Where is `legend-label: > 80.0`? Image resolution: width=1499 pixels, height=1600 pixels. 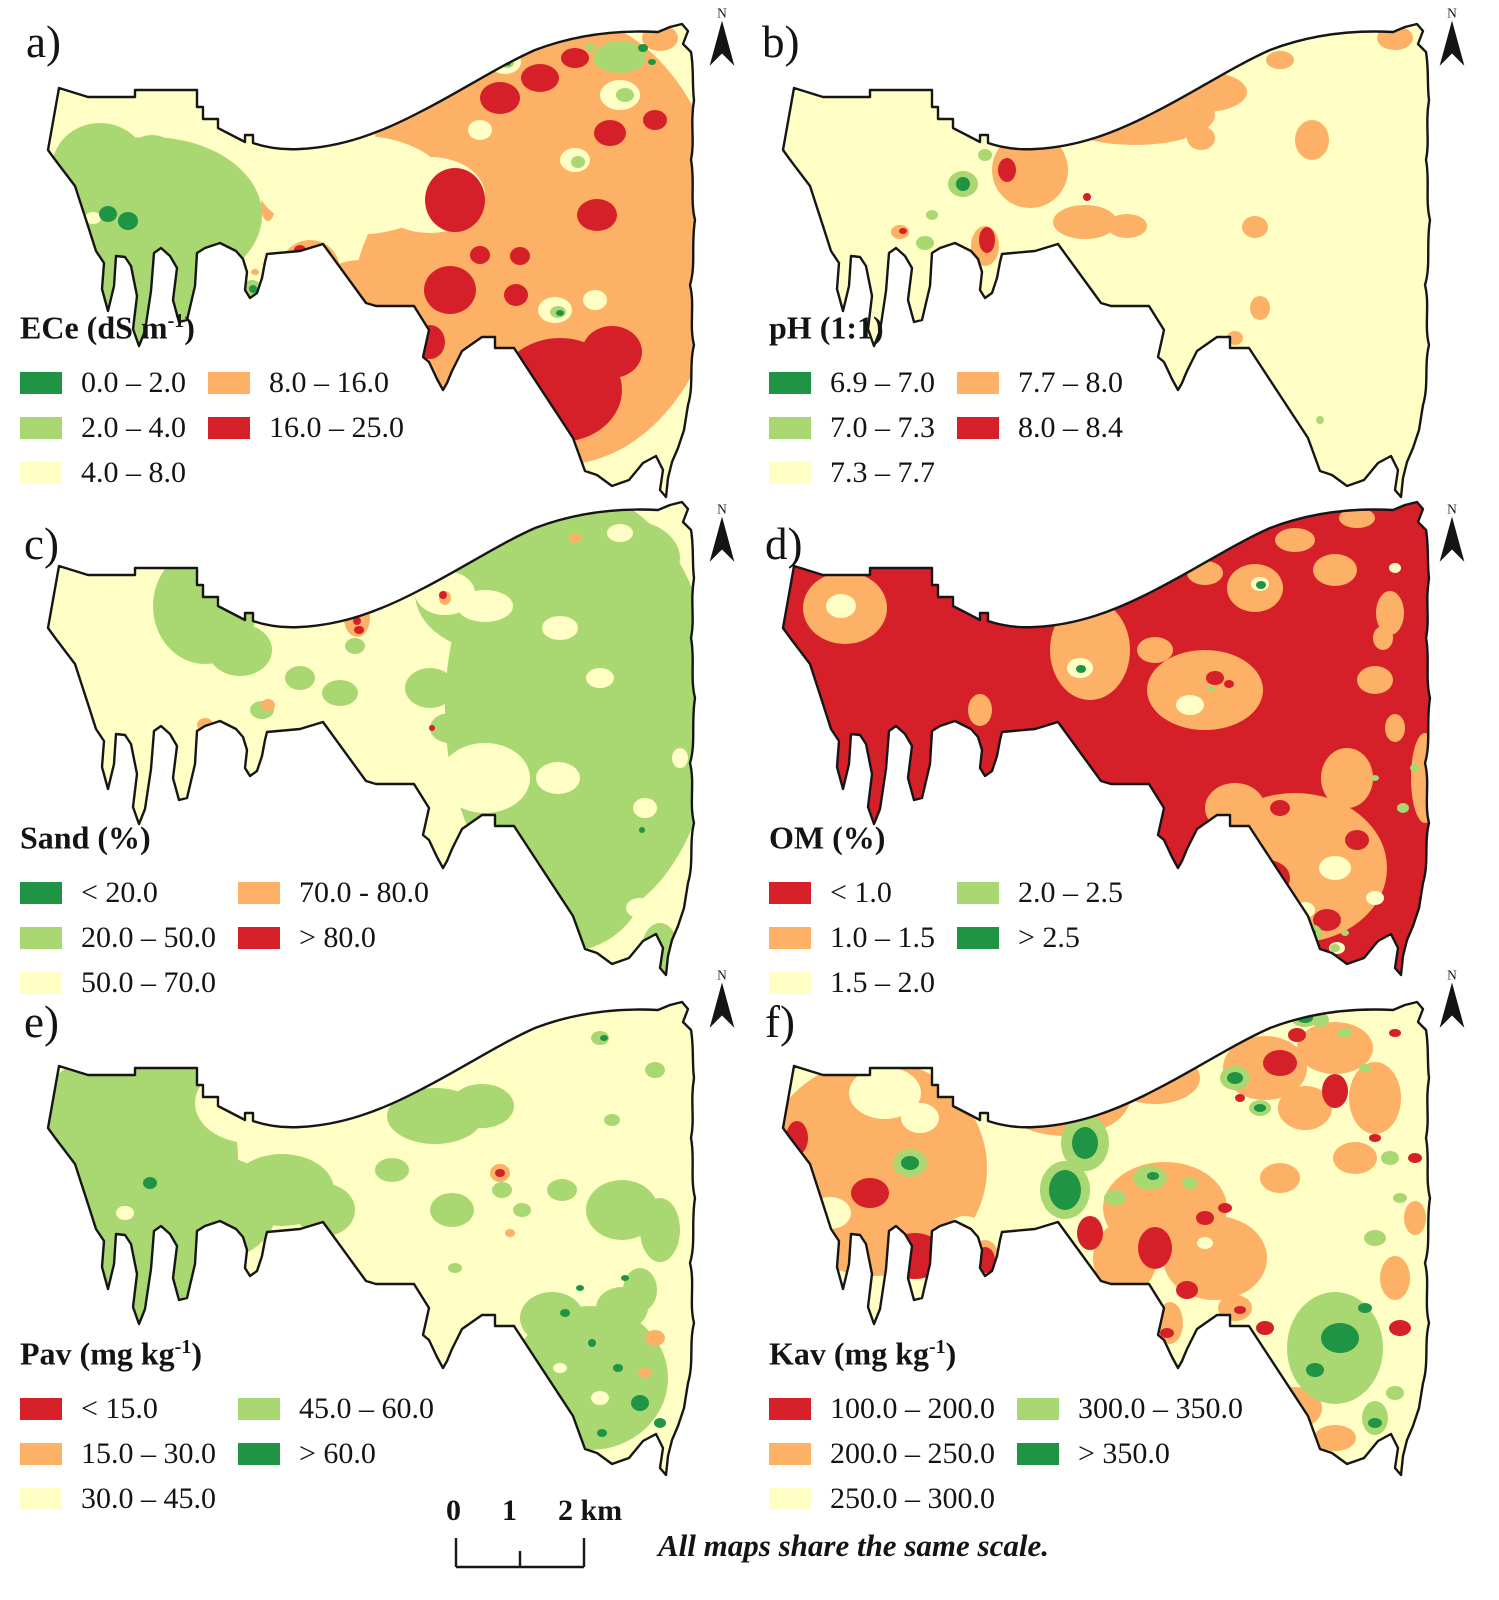 legend-label: > 80.0 is located at coordinates (337, 937).